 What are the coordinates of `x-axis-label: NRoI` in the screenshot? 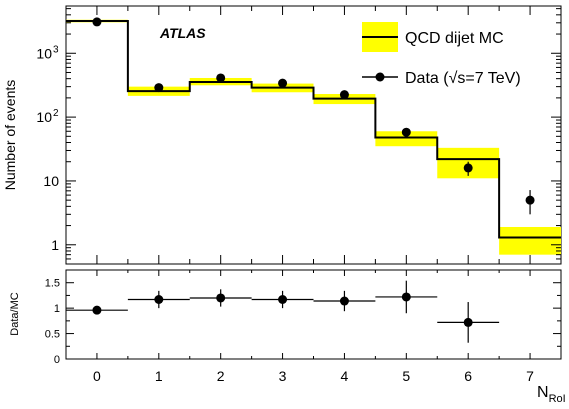 It's located at (551, 394).